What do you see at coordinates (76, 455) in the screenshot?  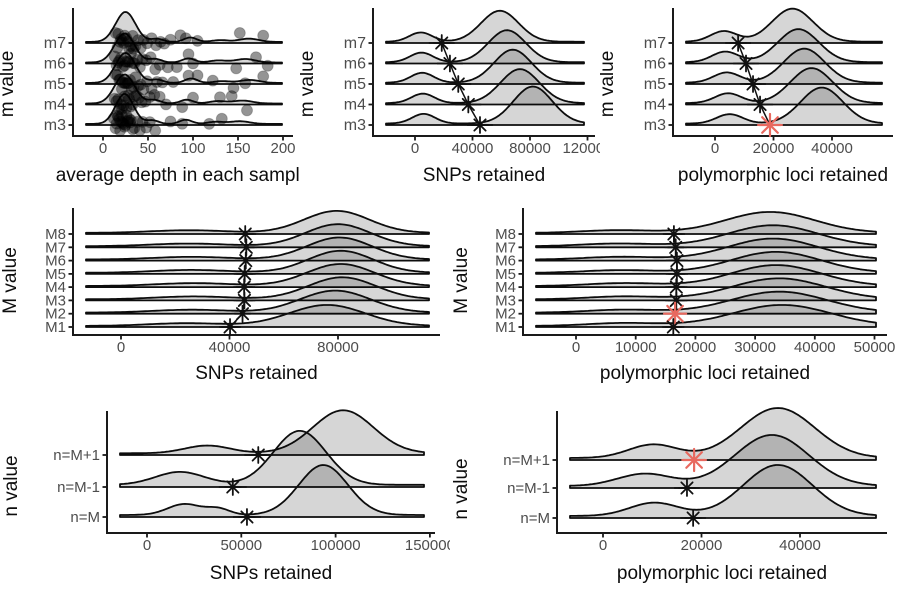 I see `y-tick-label-n=M+1: n=M+1` at bounding box center [76, 455].